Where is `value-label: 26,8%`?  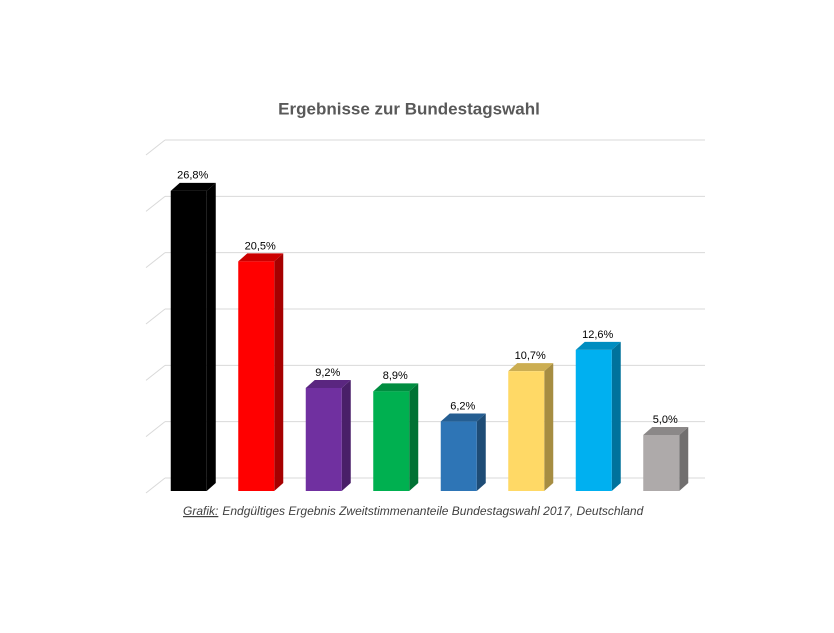 value-label: 26,8% is located at coordinates (192, 176).